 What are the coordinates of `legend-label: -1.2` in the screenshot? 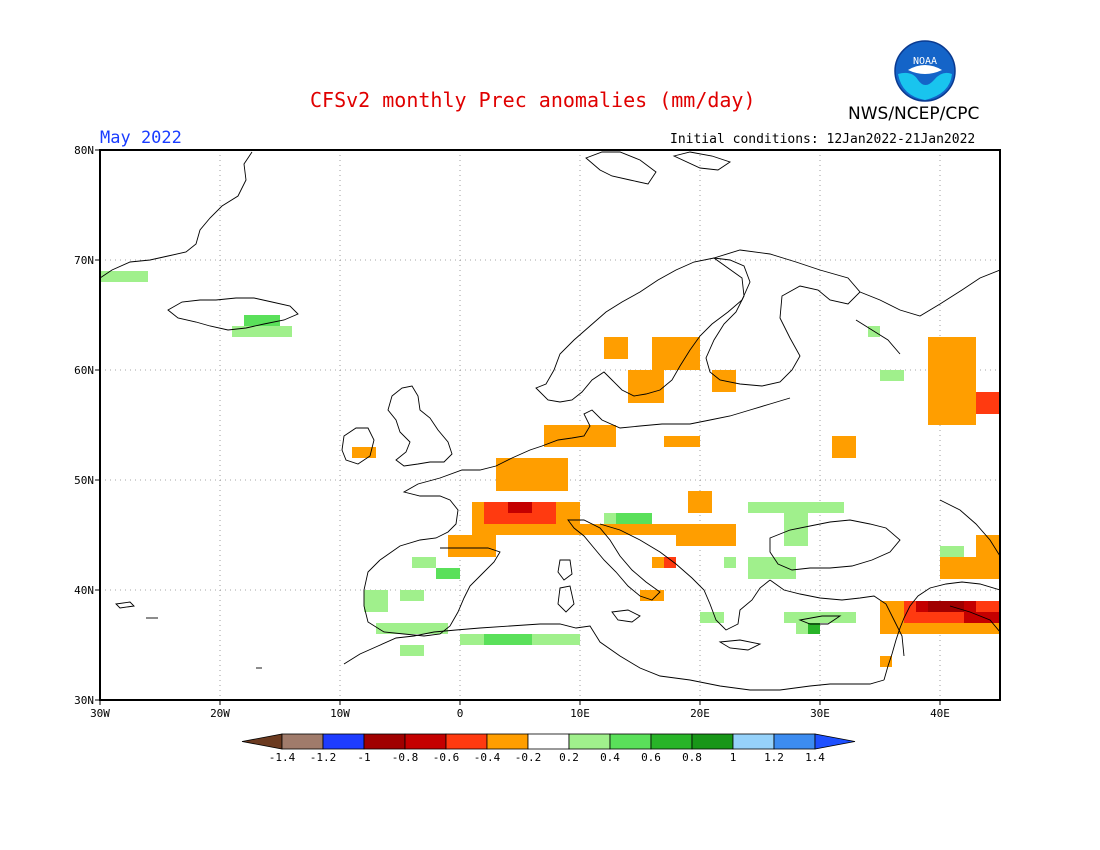 It's located at (323, 757).